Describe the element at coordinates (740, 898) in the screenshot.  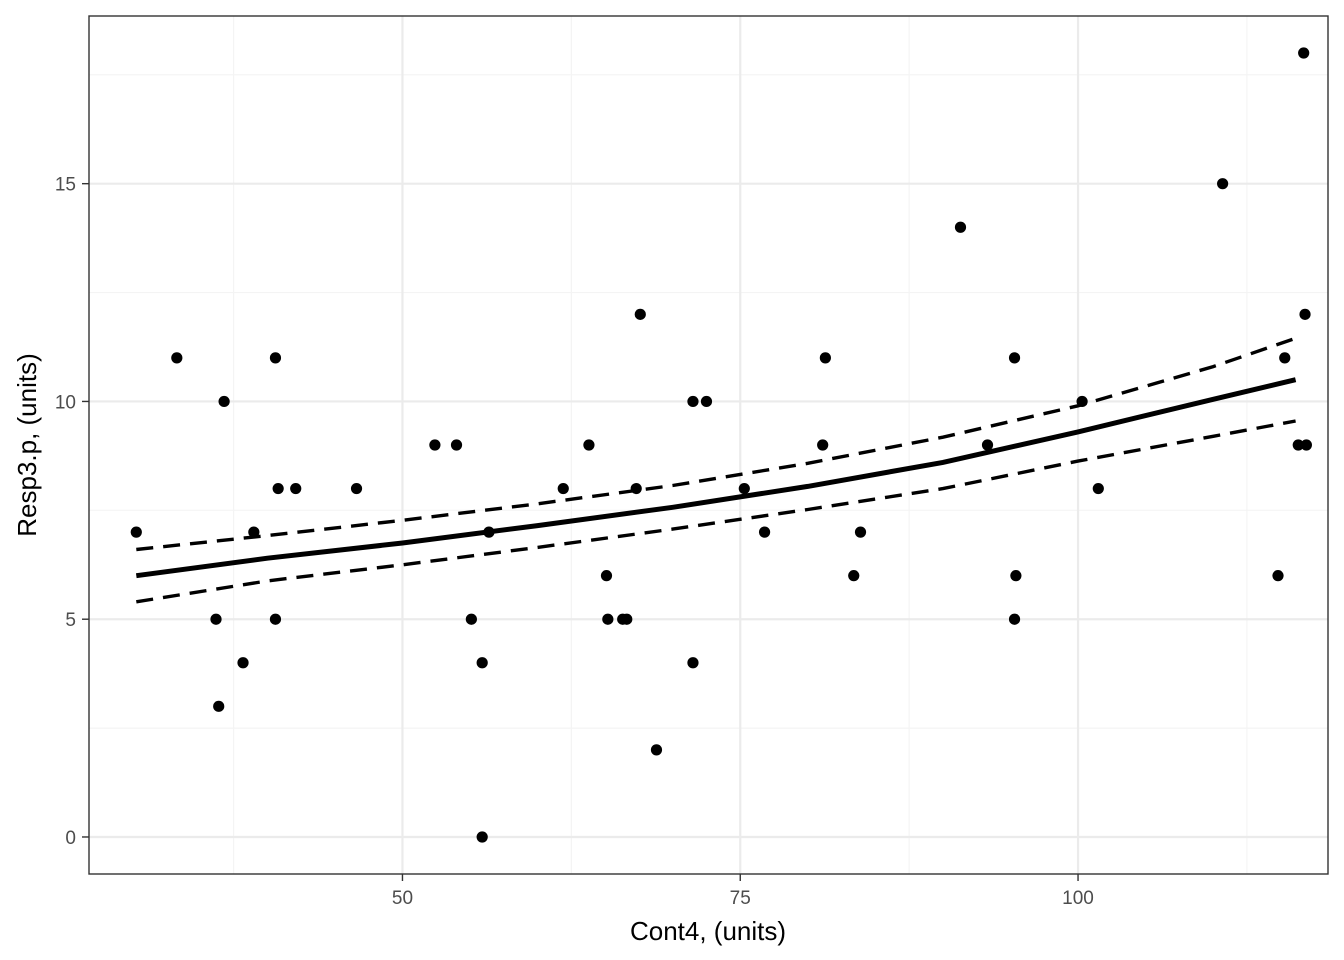
I see `x-tick-label: 75` at that location.